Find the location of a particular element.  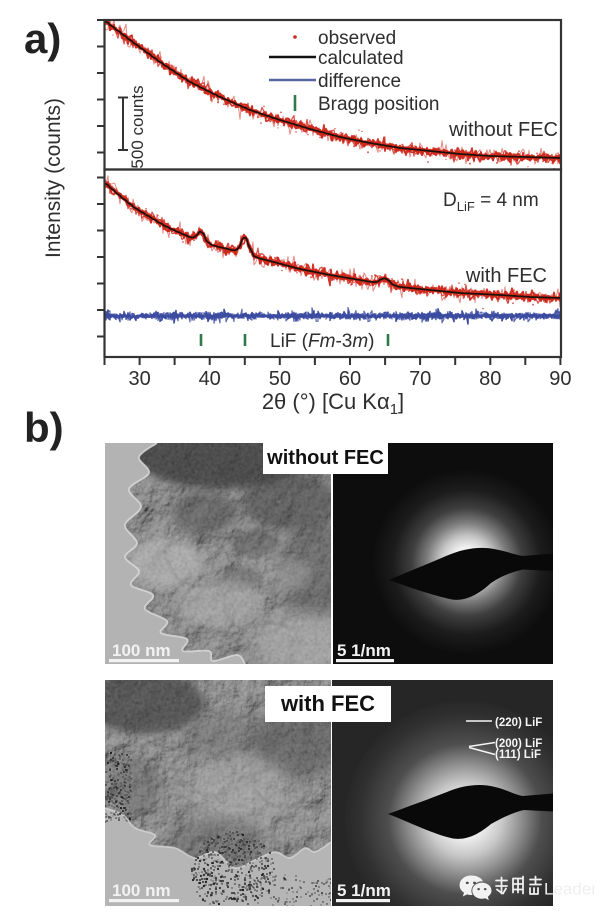

svg-text: (111) LiF is located at coordinates (518, 755).